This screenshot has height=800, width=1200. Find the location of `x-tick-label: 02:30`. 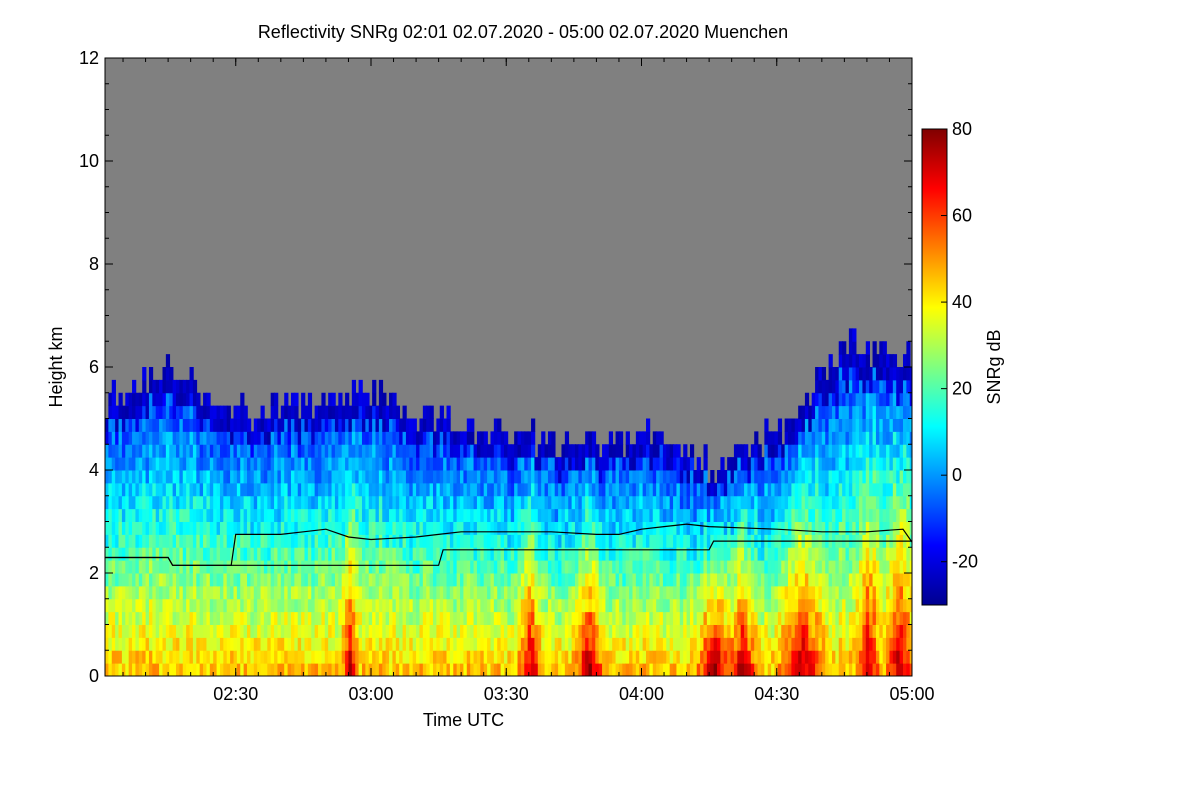

x-tick-label: 02:30 is located at coordinates (235, 694).